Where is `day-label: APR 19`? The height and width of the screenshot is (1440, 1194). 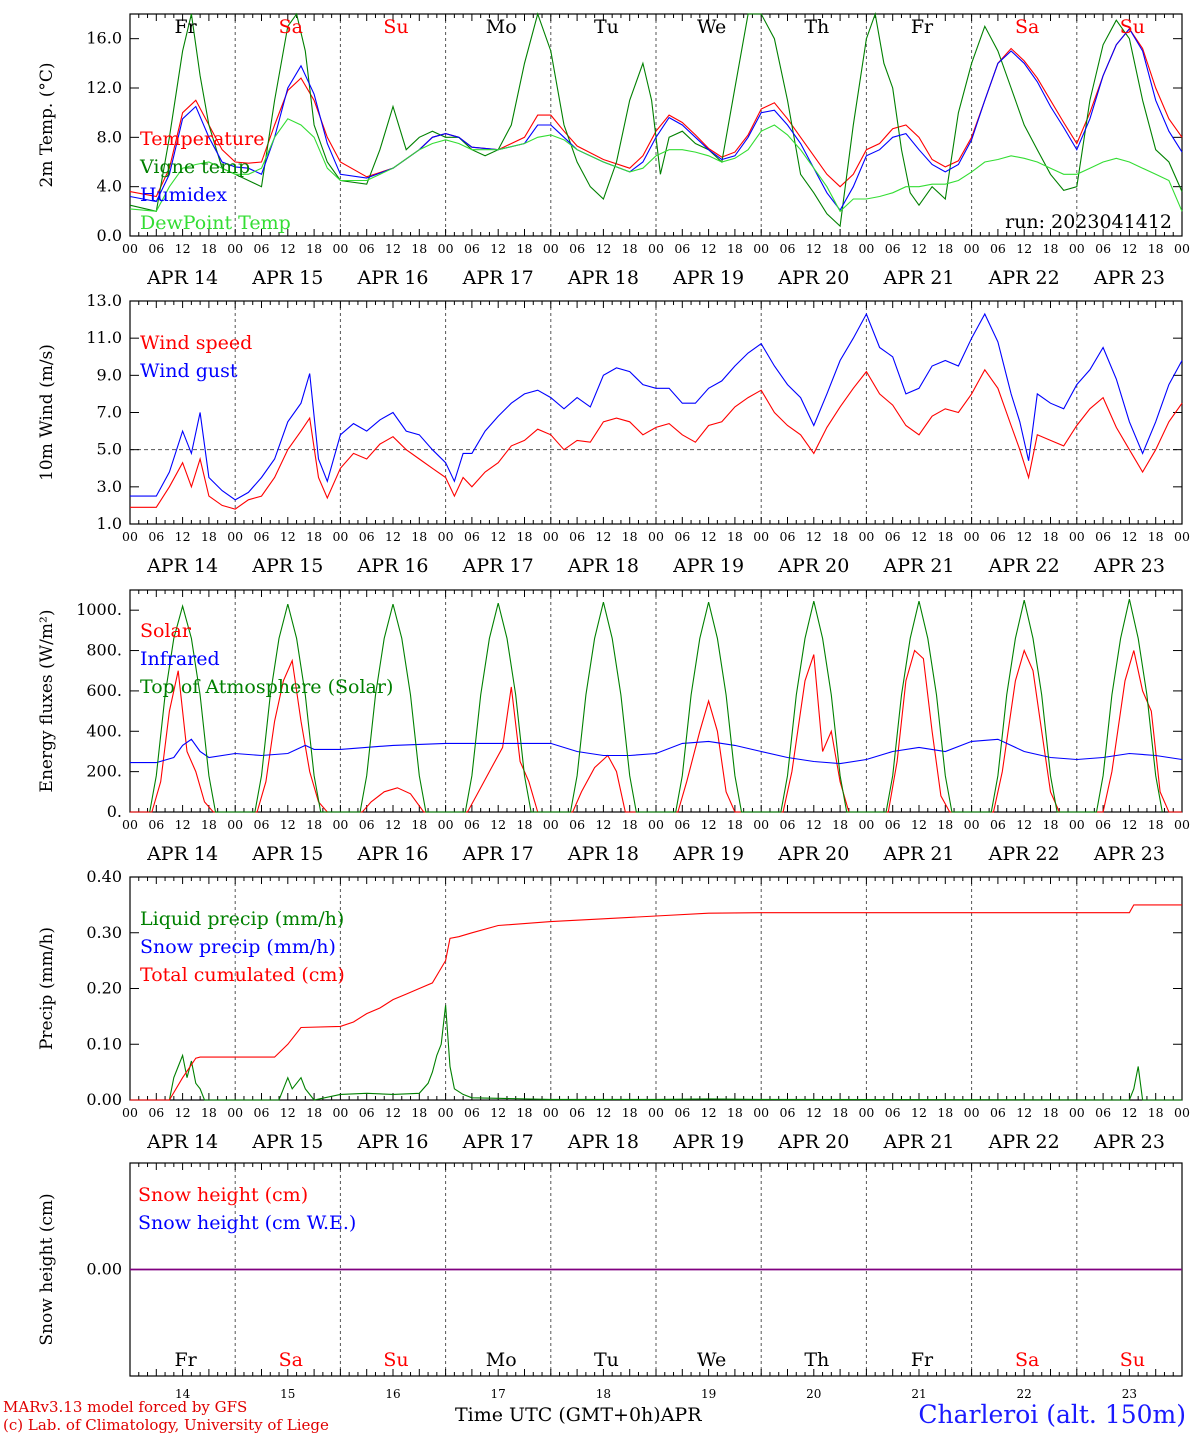 day-label: APR 19 is located at coordinates (708, 1142).